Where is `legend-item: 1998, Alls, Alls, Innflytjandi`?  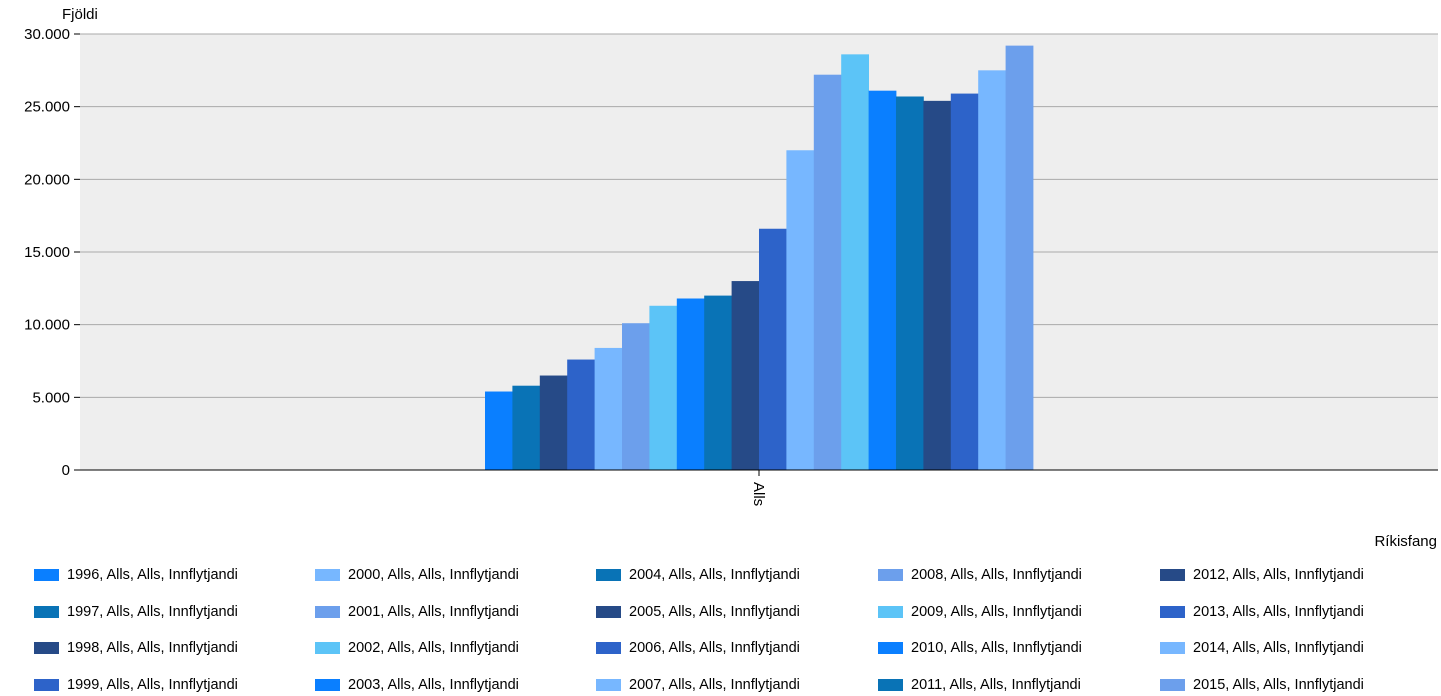 legend-item: 1998, Alls, Alls, Innflytjandi is located at coordinates (136, 648).